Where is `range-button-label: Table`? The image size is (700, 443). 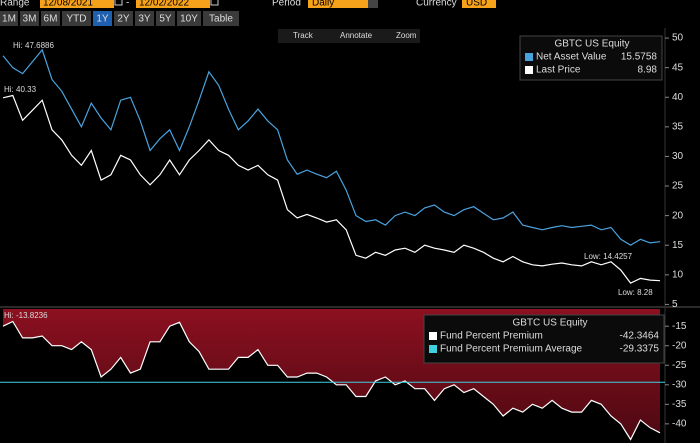
range-button-label: Table is located at coordinates (221, 19).